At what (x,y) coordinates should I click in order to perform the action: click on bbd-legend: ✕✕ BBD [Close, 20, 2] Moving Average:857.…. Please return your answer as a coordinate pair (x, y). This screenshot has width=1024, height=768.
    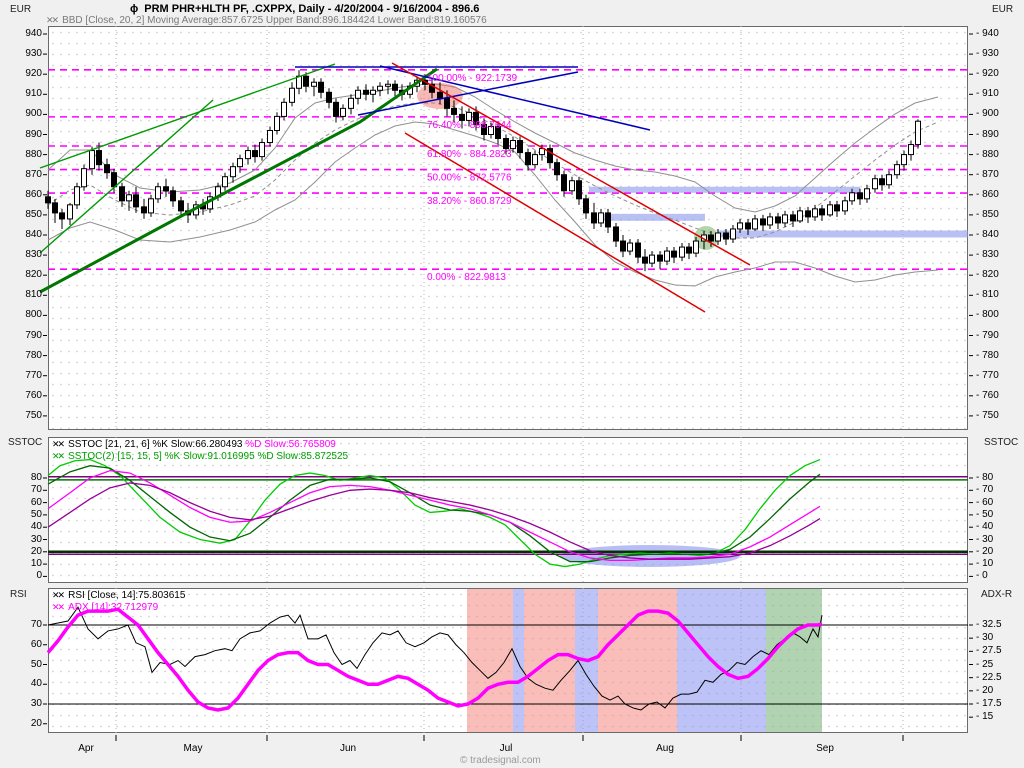
    Looking at the image, I should click on (266, 20).